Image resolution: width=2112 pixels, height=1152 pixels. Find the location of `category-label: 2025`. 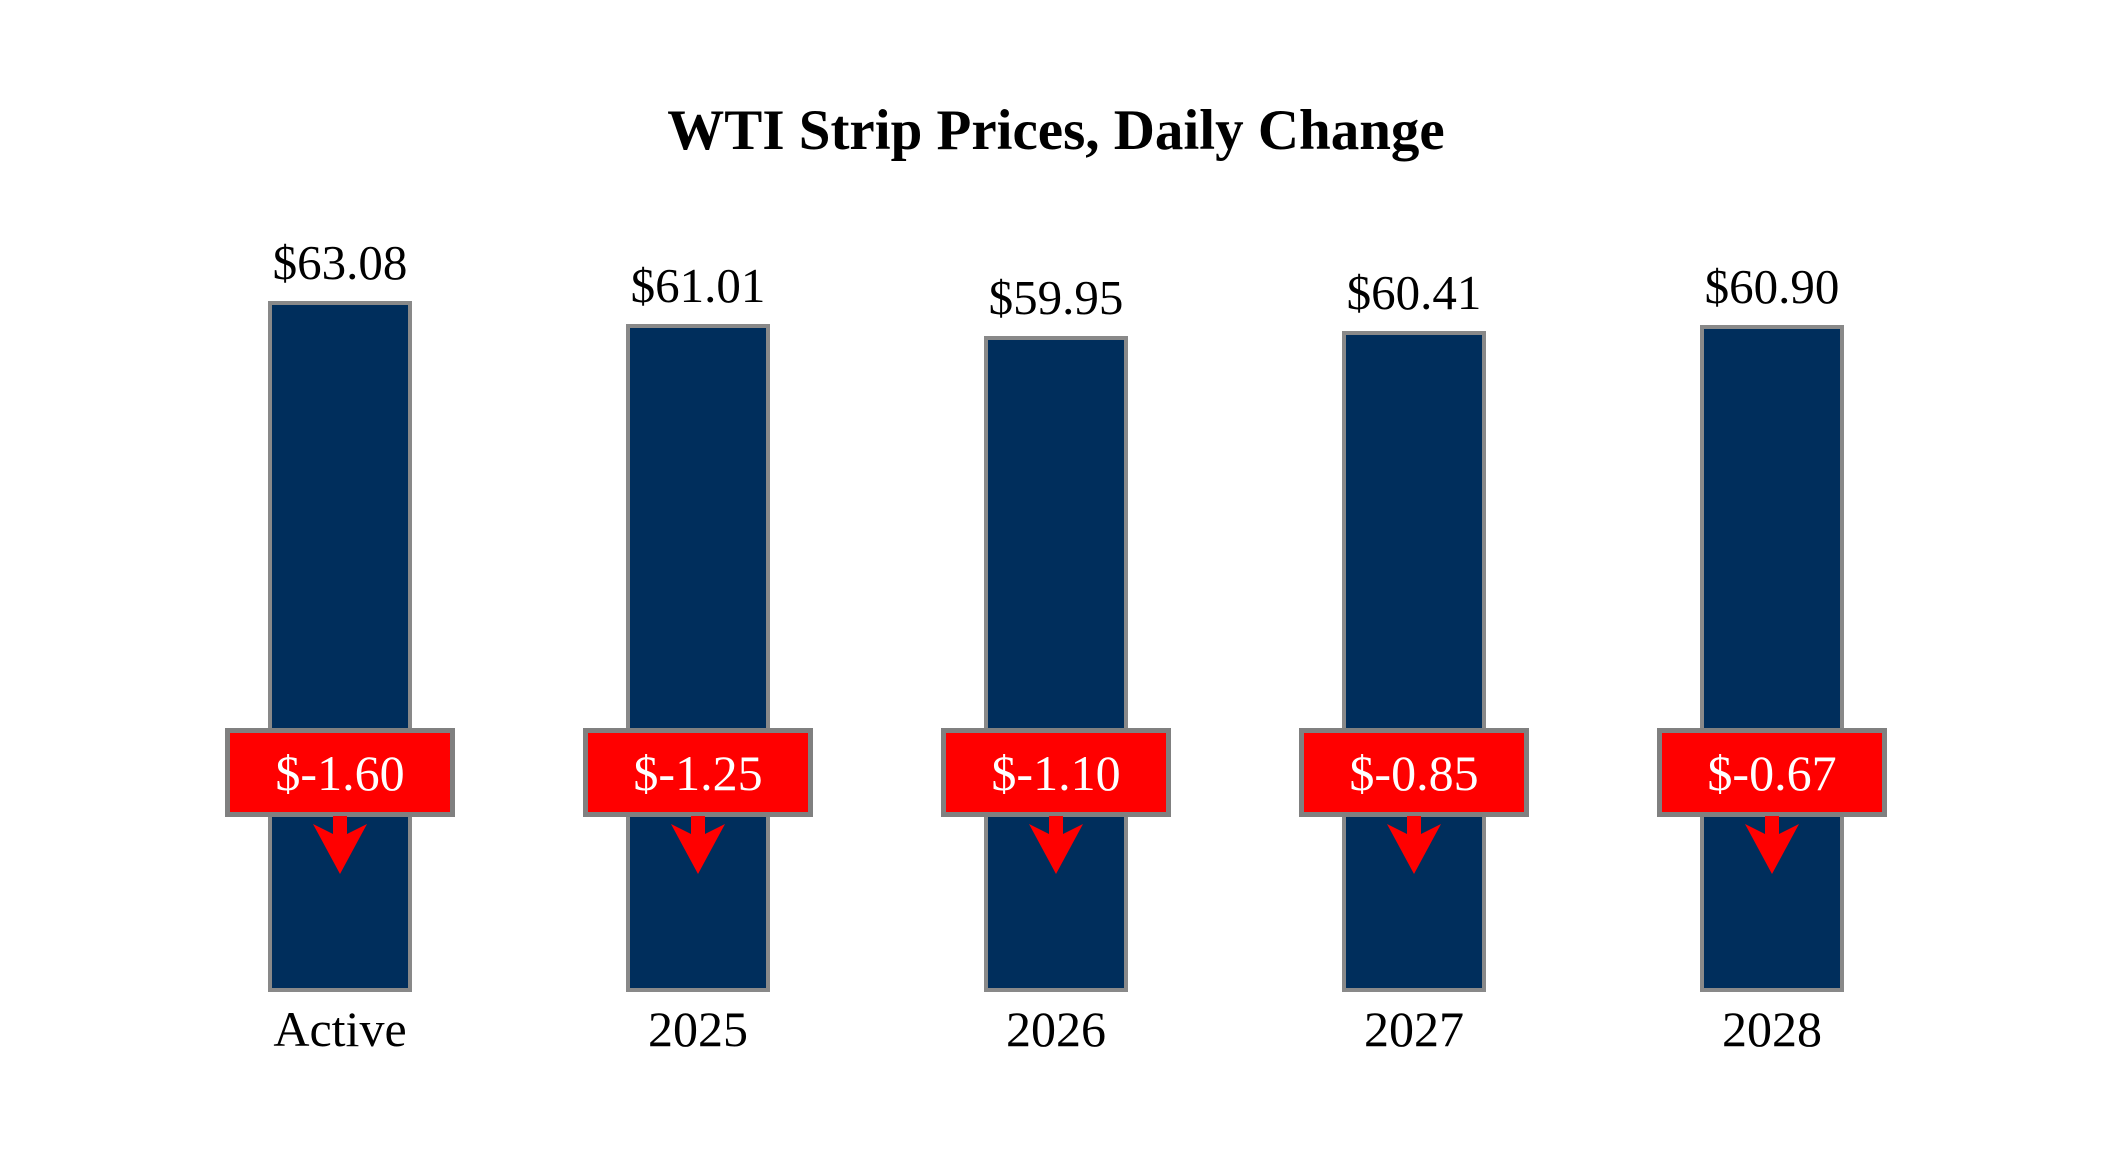

category-label: 2025 is located at coordinates (698, 1029).